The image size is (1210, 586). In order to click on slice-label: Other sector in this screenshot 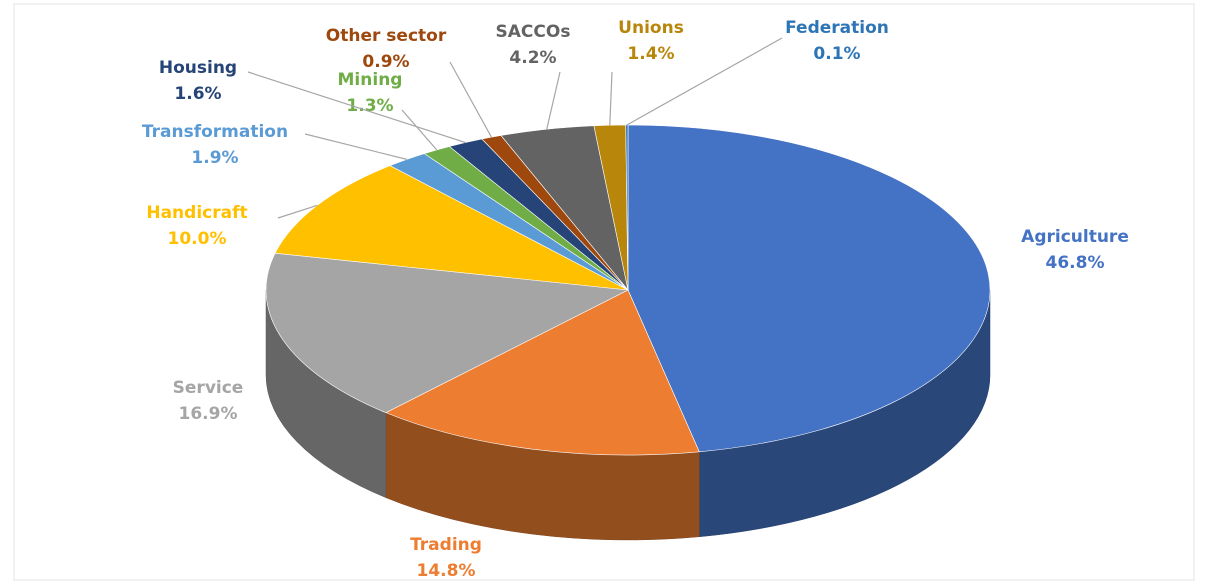, I will do `click(386, 36)`.